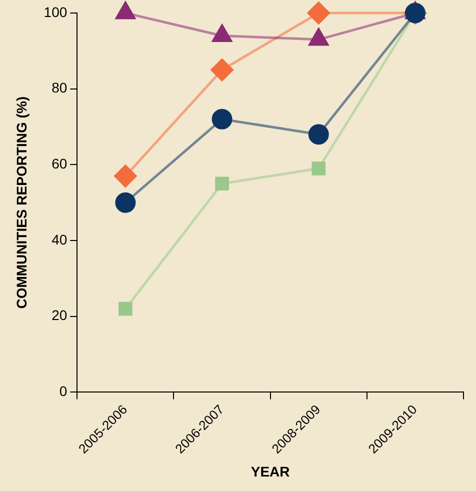 Image resolution: width=476 pixels, height=491 pixels. Describe the element at coordinates (60, 164) in the screenshot. I see `y-tick-label: 60` at that location.